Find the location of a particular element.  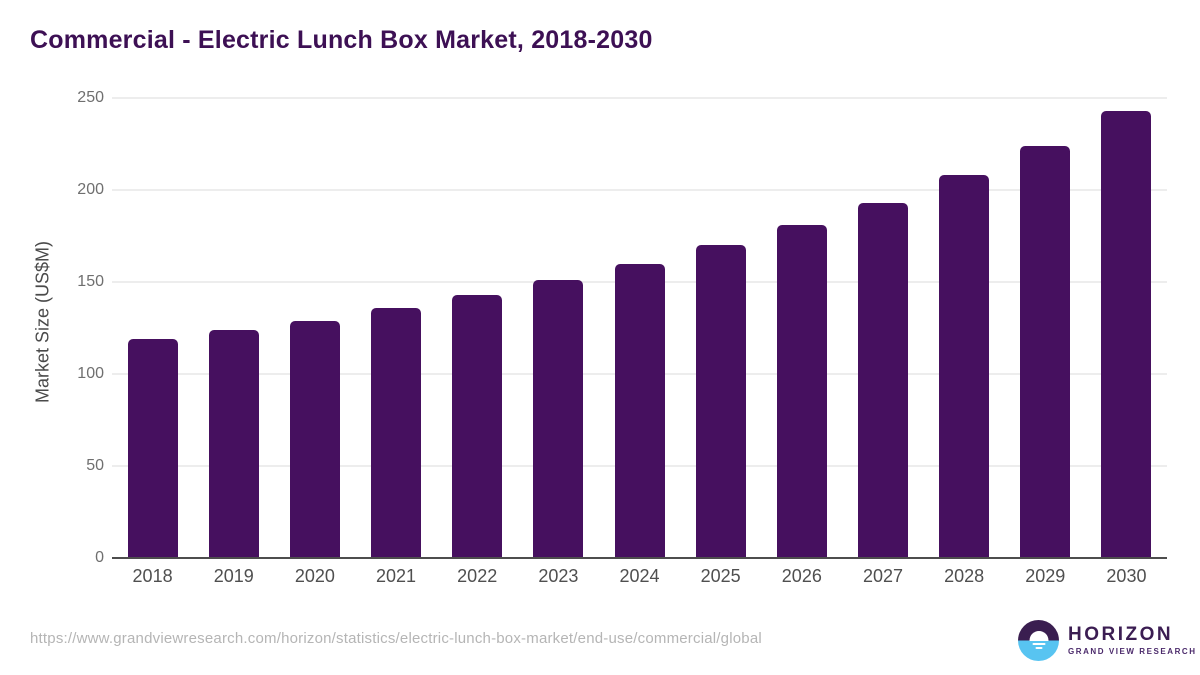

x-label-2026: 2026 is located at coordinates (801, 576).